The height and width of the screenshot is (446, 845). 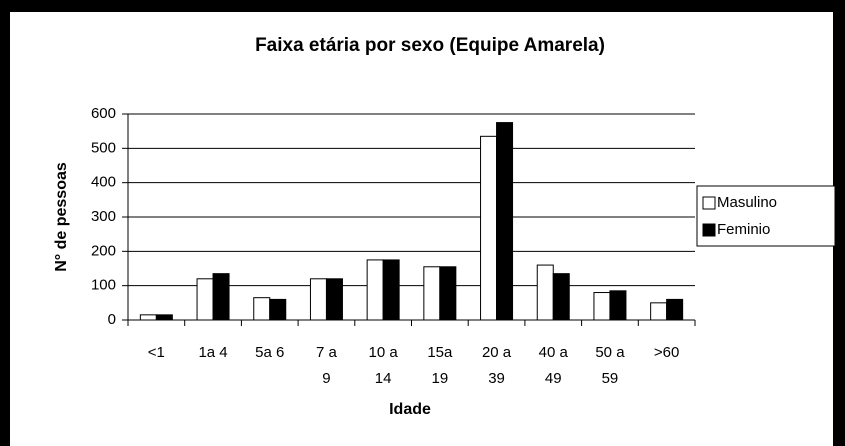 I want to click on y-tick-label: 300, so click(x=103, y=216).